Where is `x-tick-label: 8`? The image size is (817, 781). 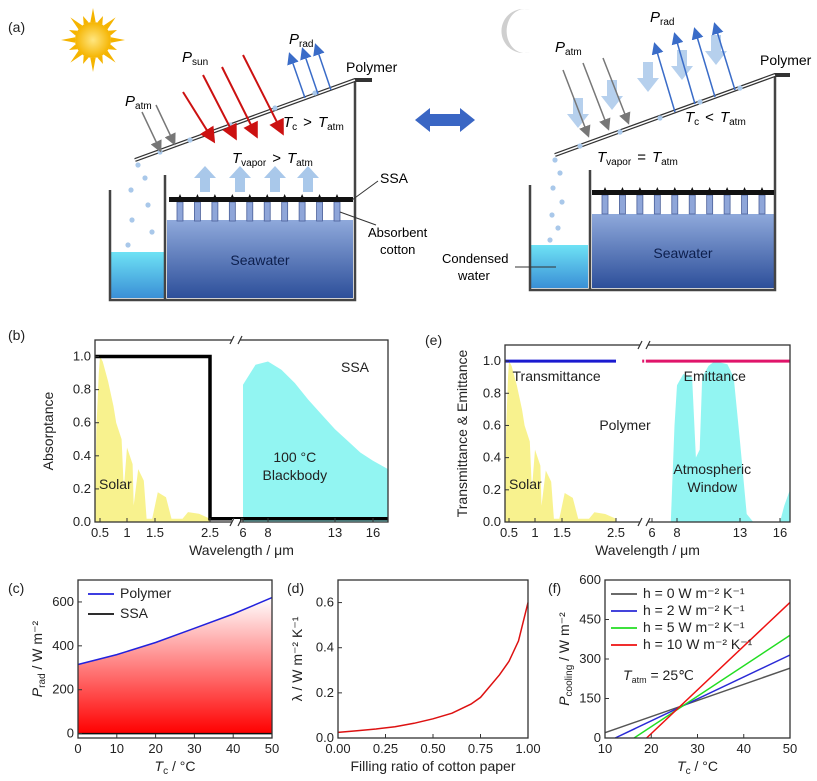
x-tick-label: 8 is located at coordinates (676, 532).